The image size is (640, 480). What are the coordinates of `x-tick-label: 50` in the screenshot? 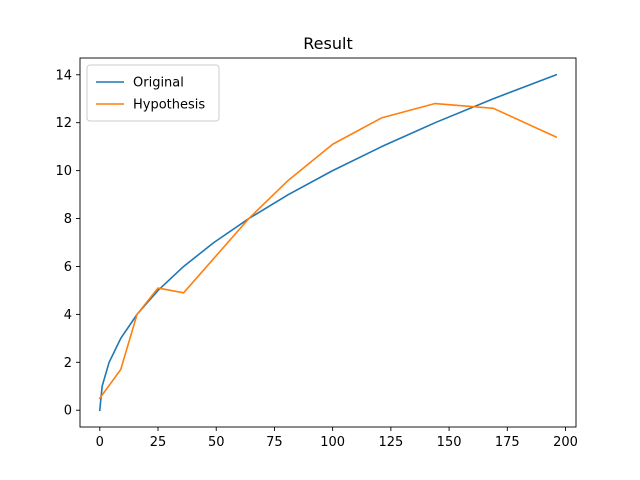 It's located at (216, 442).